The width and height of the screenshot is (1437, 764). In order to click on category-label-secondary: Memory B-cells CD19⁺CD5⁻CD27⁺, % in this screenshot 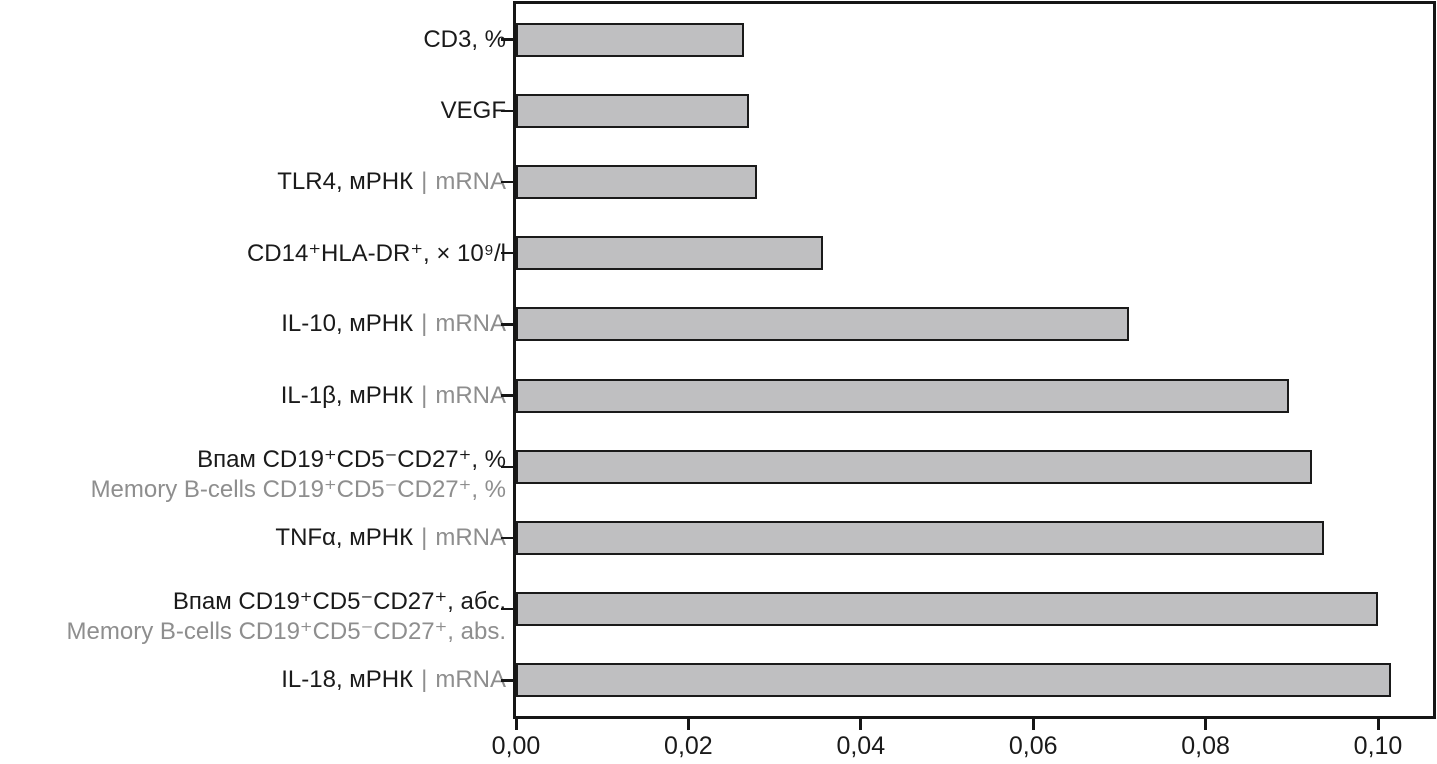, I will do `click(298, 489)`.